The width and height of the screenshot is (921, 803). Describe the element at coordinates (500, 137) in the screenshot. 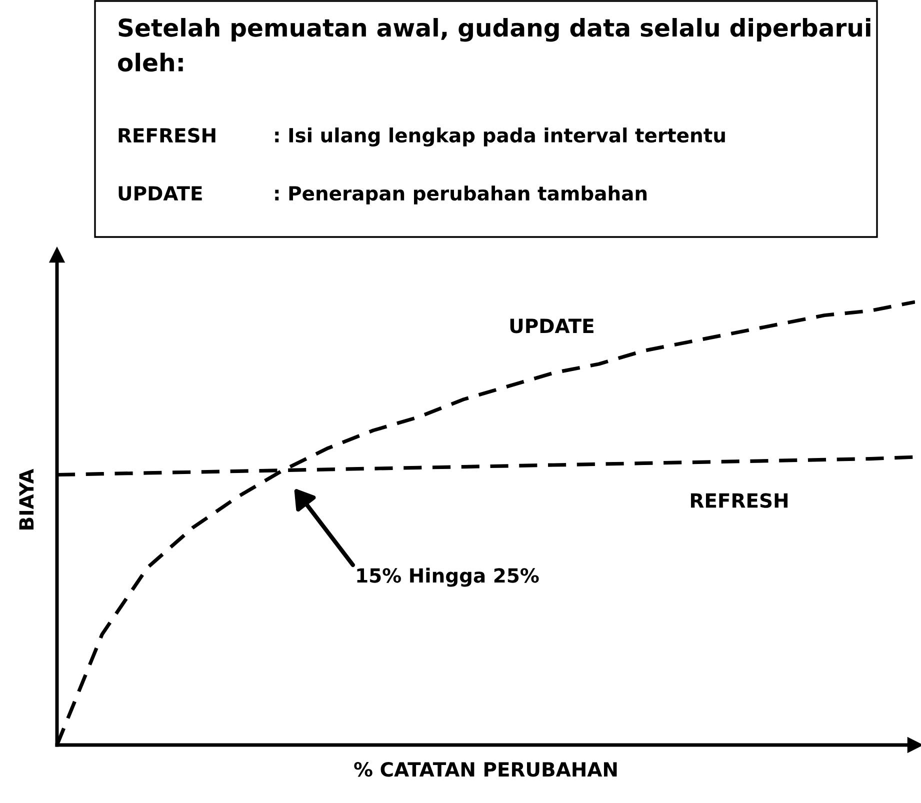

I see `text: : Isi ulang lengkap pada interval tertentu` at that location.